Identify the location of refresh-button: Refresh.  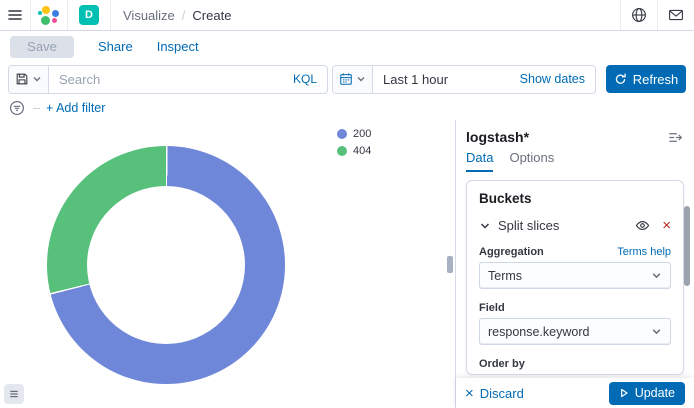
(646, 79).